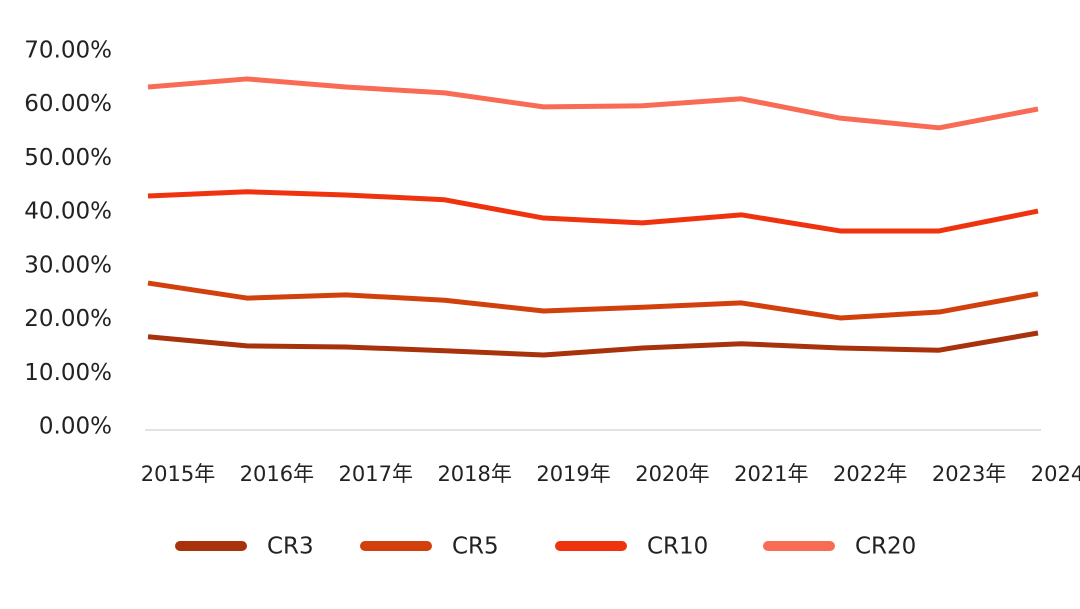 This screenshot has height=609, width=1080. What do you see at coordinates (677, 547) in the screenshot?
I see `legend-label: CR10` at bounding box center [677, 547].